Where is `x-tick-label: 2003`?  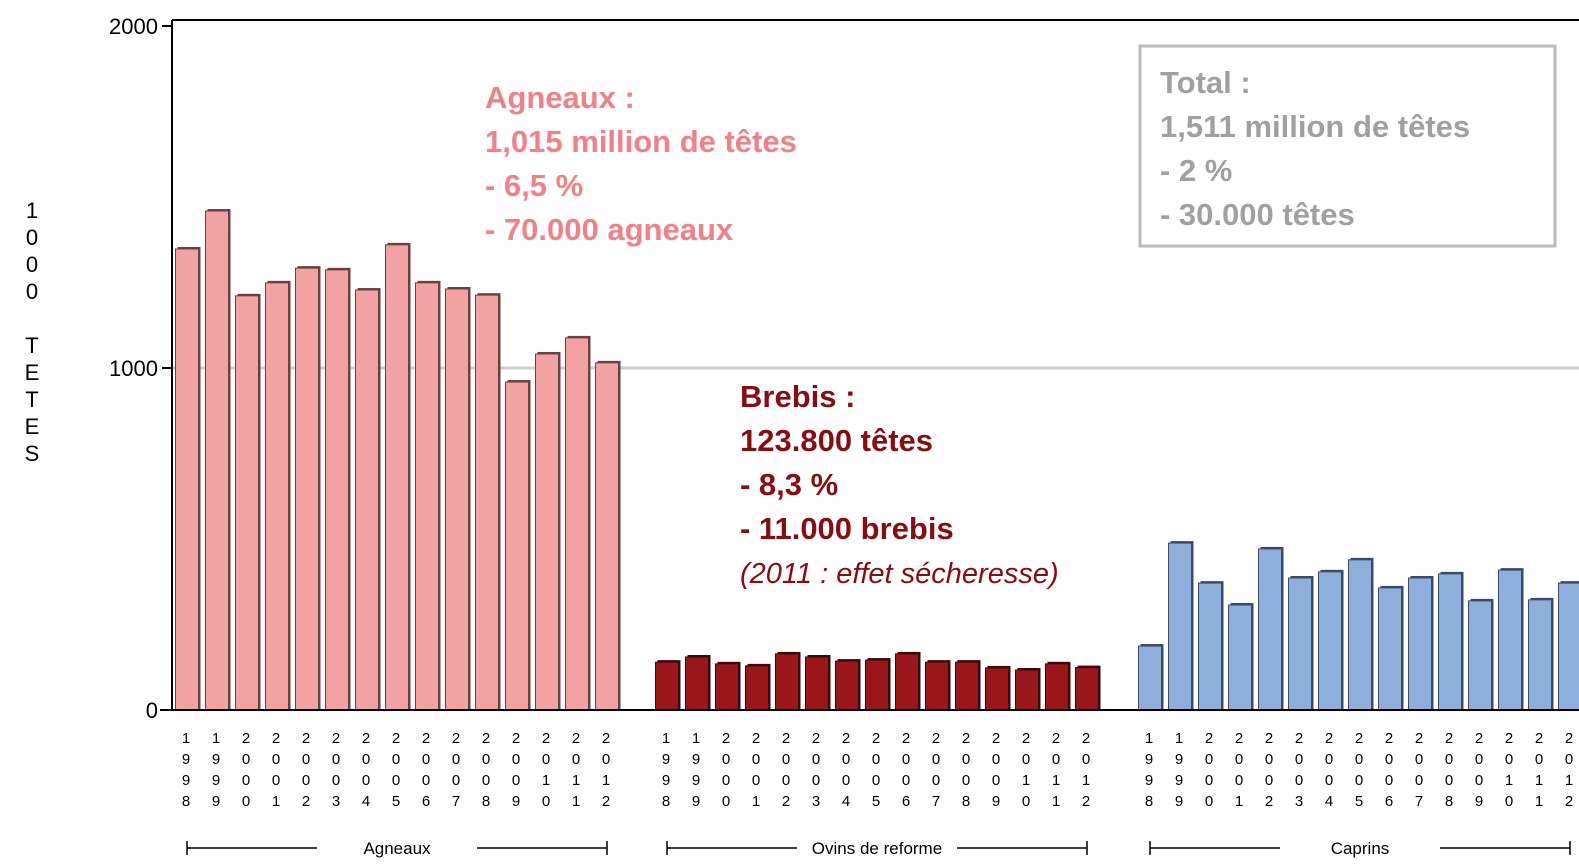 x-tick-label: 2003 is located at coordinates (816, 772).